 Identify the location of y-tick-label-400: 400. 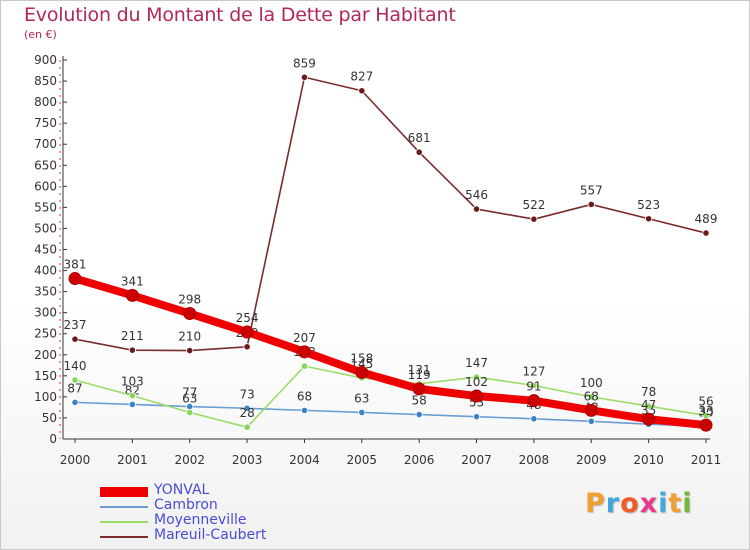
(45, 271).